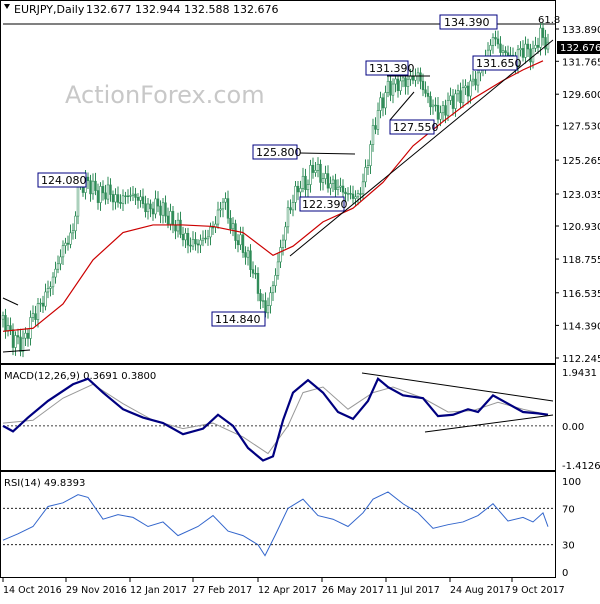  What do you see at coordinates (96, 590) in the screenshot?
I see `x-tick-label: 29 Nov 2016` at bounding box center [96, 590].